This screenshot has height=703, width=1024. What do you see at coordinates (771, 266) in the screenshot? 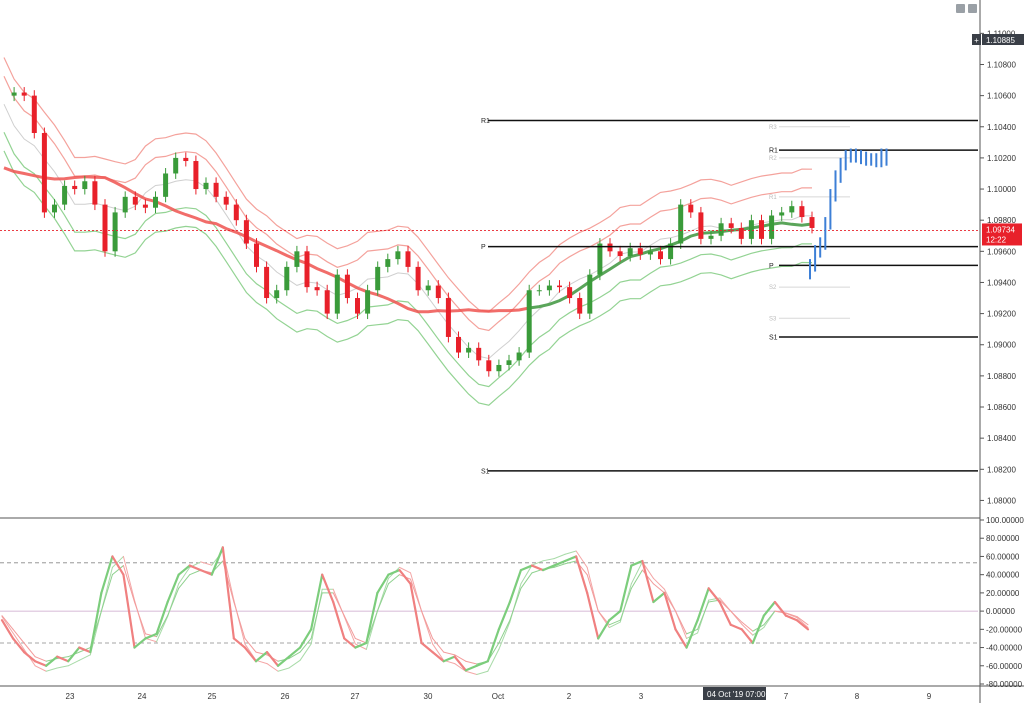
I see `daily-pivot-label: P` at bounding box center [771, 266].